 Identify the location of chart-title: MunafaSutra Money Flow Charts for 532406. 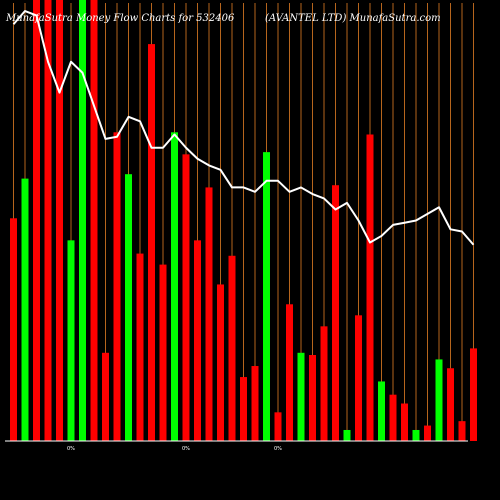
(120, 18).